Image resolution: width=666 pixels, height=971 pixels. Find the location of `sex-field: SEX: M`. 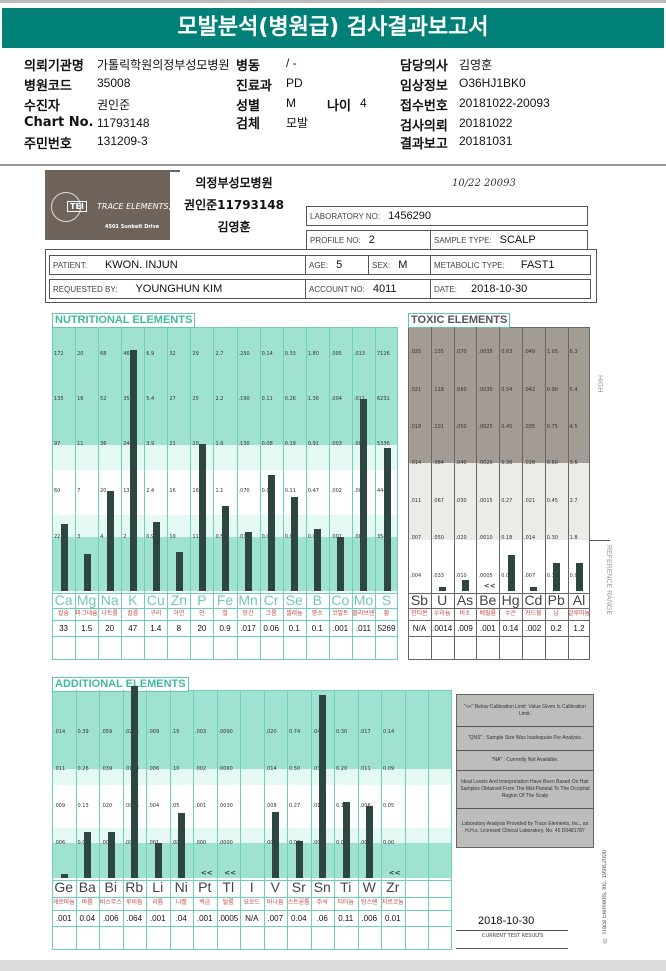

sex-field: SEX: M is located at coordinates (399, 265).